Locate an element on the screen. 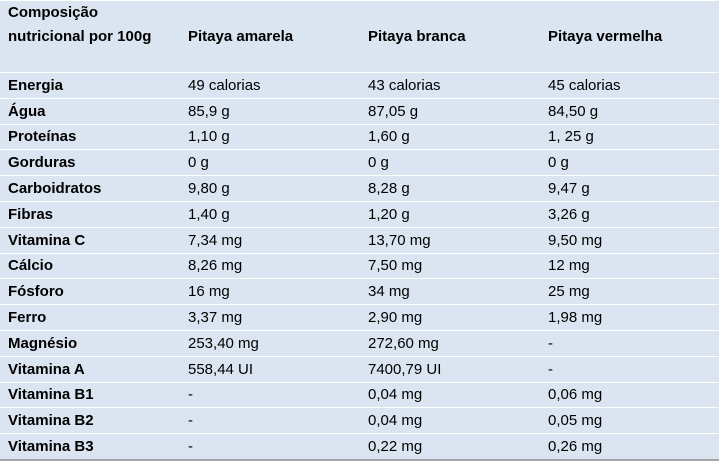 Image resolution: width=719 pixels, height=463 pixels. row-label: Vitamina A is located at coordinates (90, 369).